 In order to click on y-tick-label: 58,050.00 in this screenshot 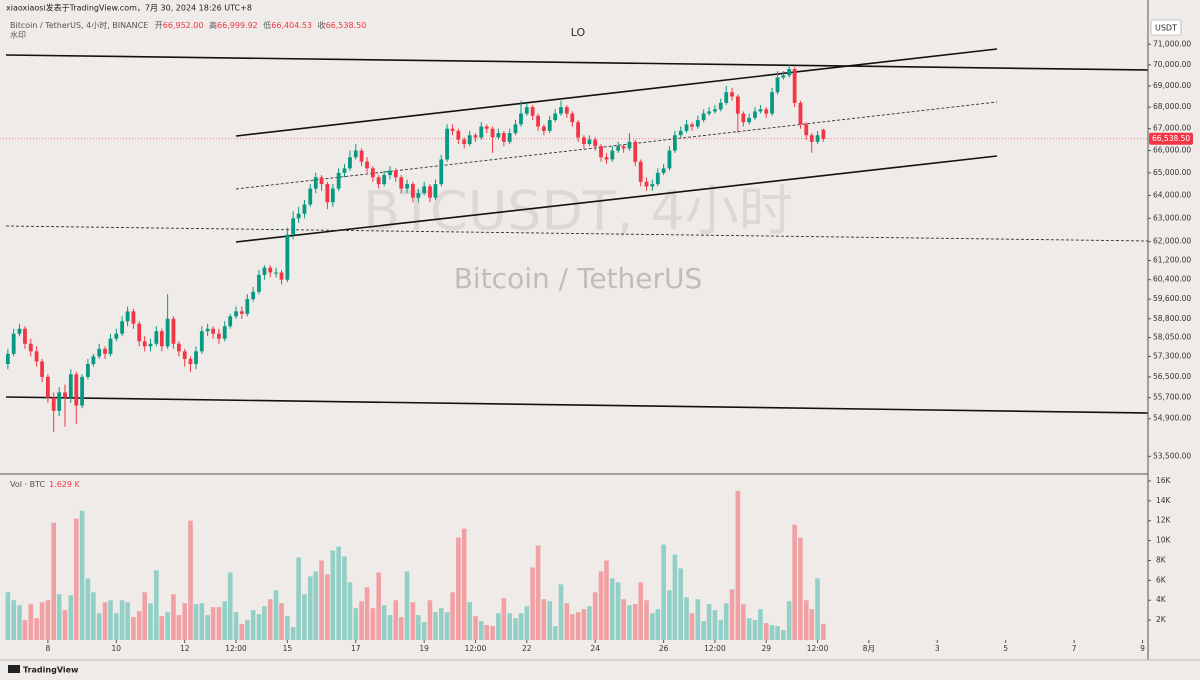, I will do `click(1172, 336)`.